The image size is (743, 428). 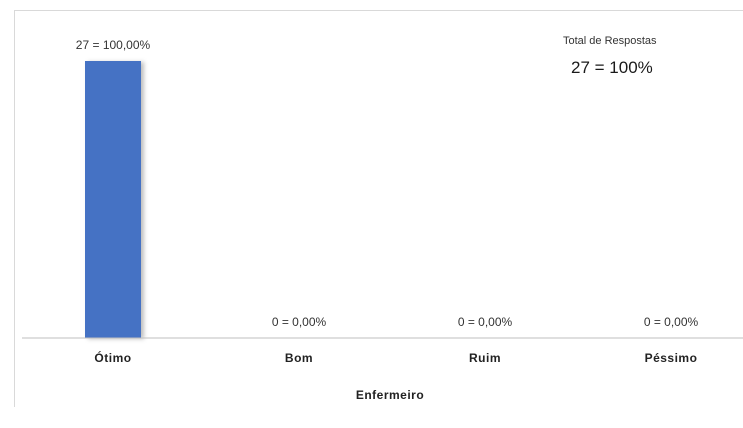 What do you see at coordinates (299, 322) in the screenshot?
I see `data-label-1: 0 = 0,00%` at bounding box center [299, 322].